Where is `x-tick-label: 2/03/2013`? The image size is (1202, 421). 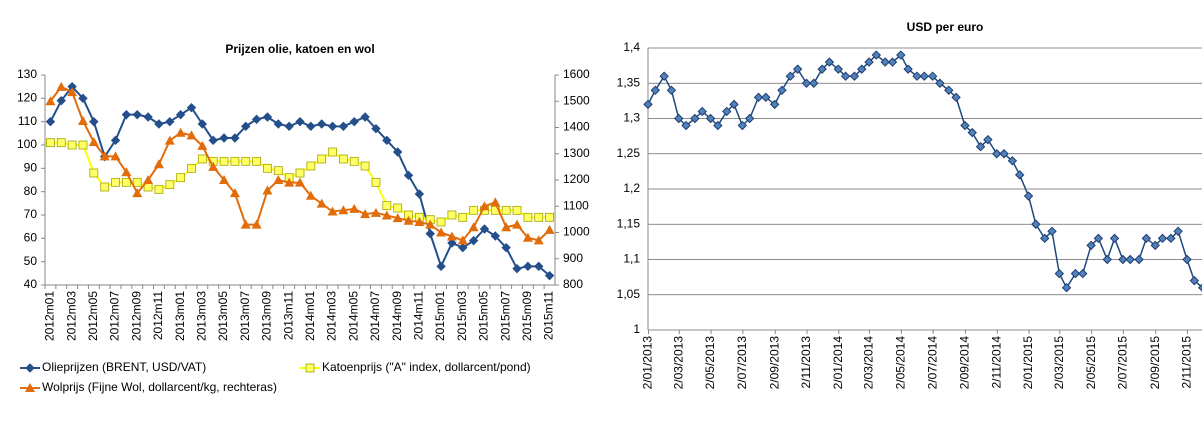 x-tick-label: 2/03/2013 is located at coordinates (678, 363).